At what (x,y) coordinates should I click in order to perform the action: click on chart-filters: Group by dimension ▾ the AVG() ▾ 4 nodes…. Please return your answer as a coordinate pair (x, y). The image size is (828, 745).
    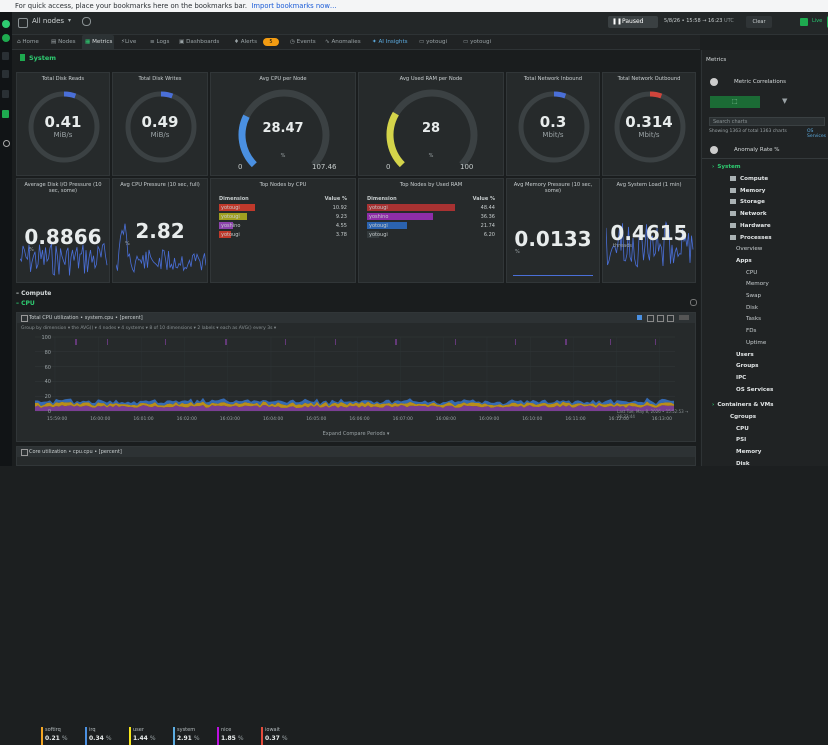
    Looking at the image, I should click on (149, 328).